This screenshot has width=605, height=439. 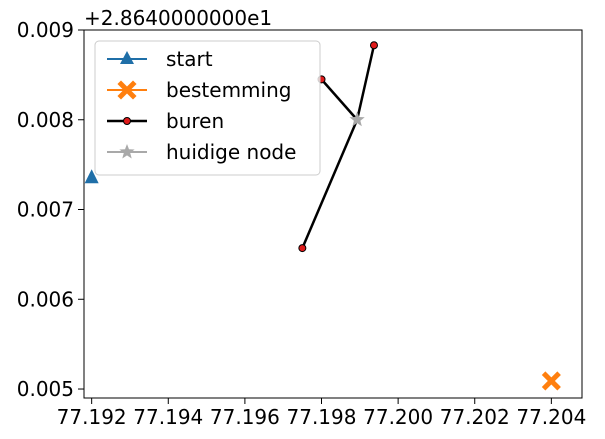 I want to click on y-tick-label: 0.006, so click(x=45, y=299).